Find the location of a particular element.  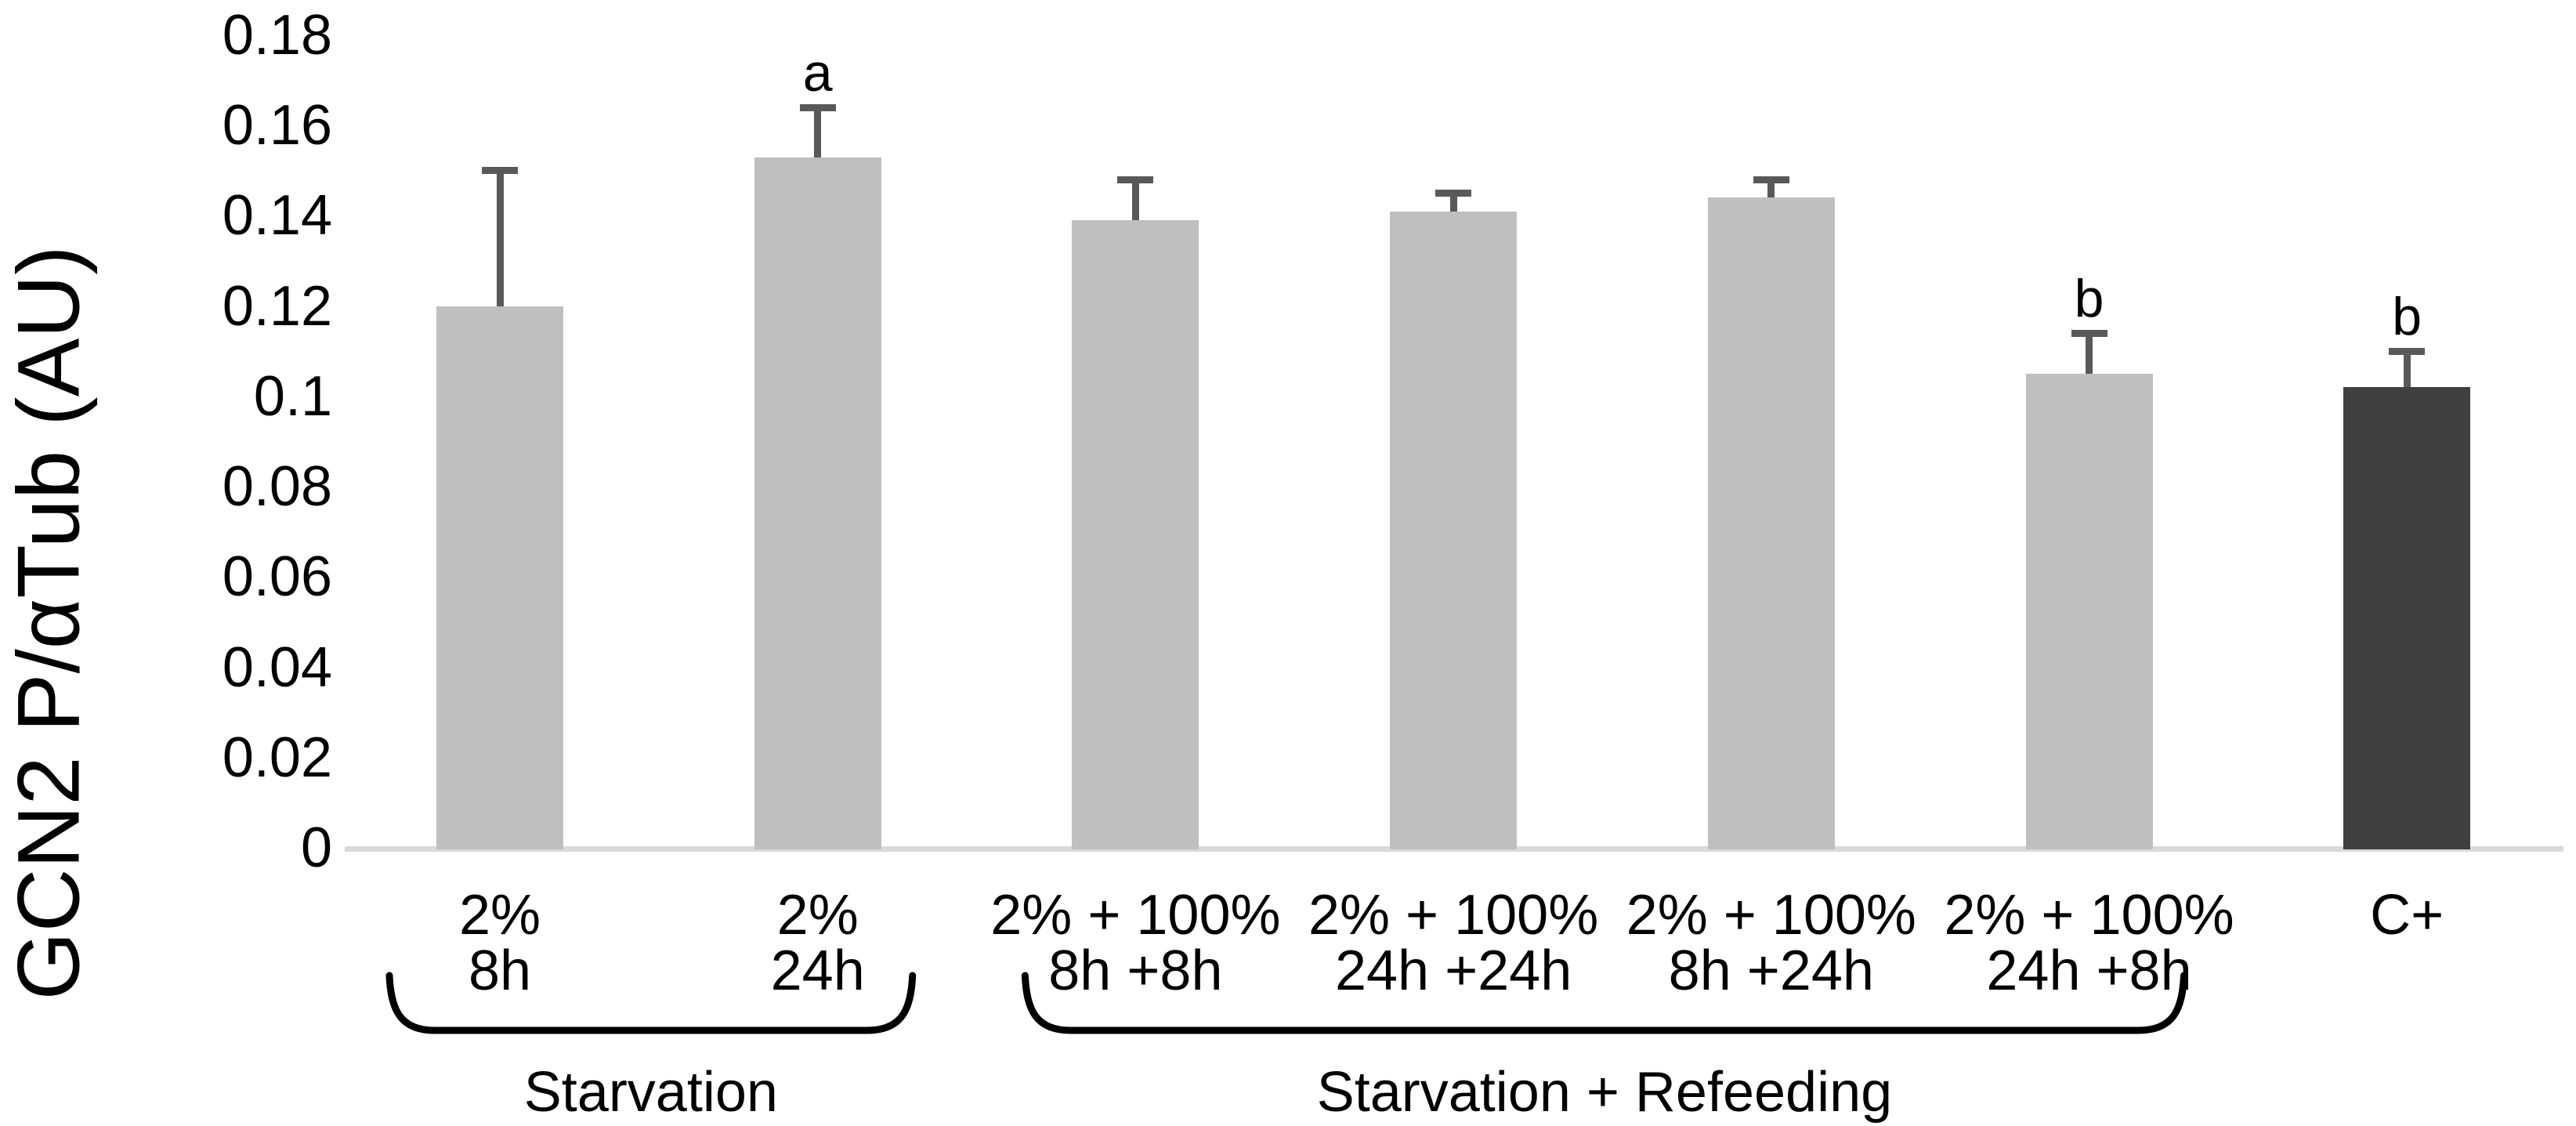

x-category-label: 2% + 100% 24h +24h is located at coordinates (1453, 943).